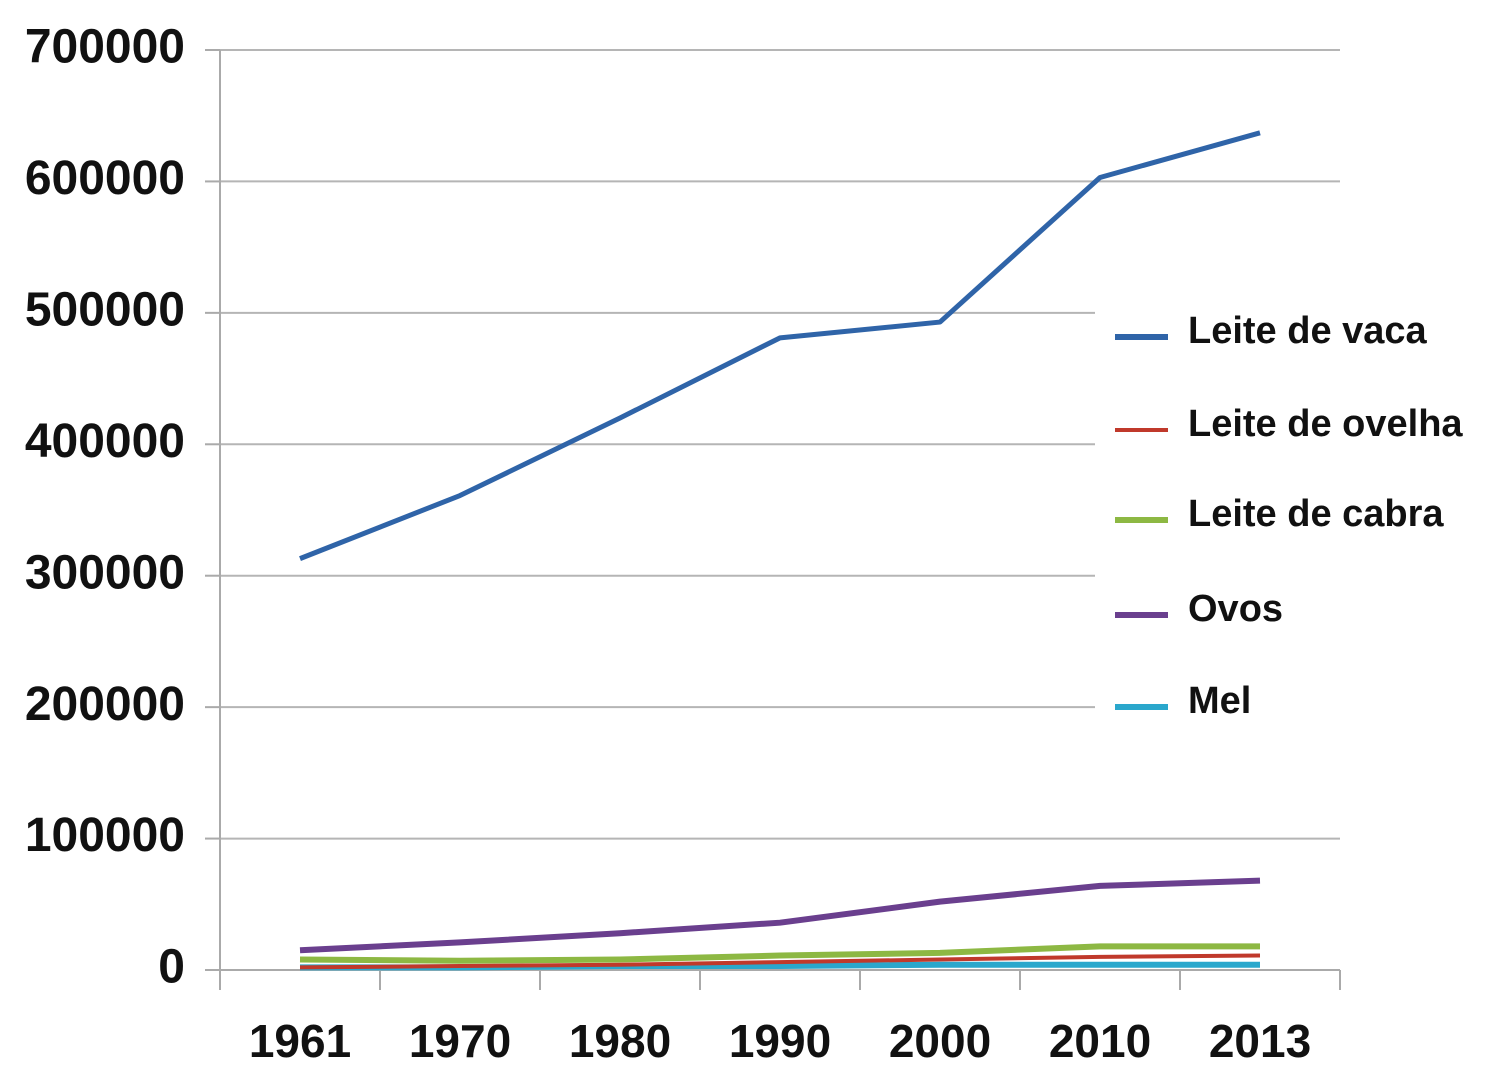 This screenshot has height=1071, width=1489. What do you see at coordinates (105, 704) in the screenshot?
I see `y-tick-label: 200000` at bounding box center [105, 704].